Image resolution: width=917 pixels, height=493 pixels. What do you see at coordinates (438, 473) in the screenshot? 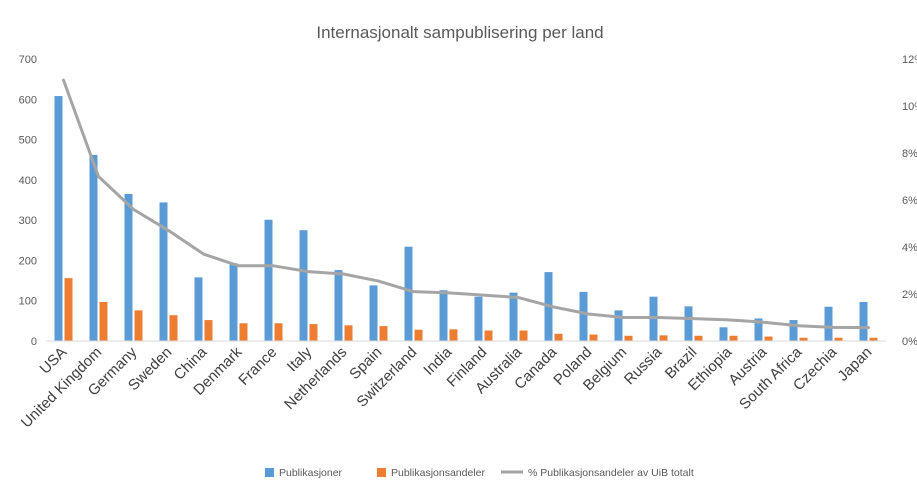
I see `legend-label: Publikasjonsandeler` at bounding box center [438, 473].